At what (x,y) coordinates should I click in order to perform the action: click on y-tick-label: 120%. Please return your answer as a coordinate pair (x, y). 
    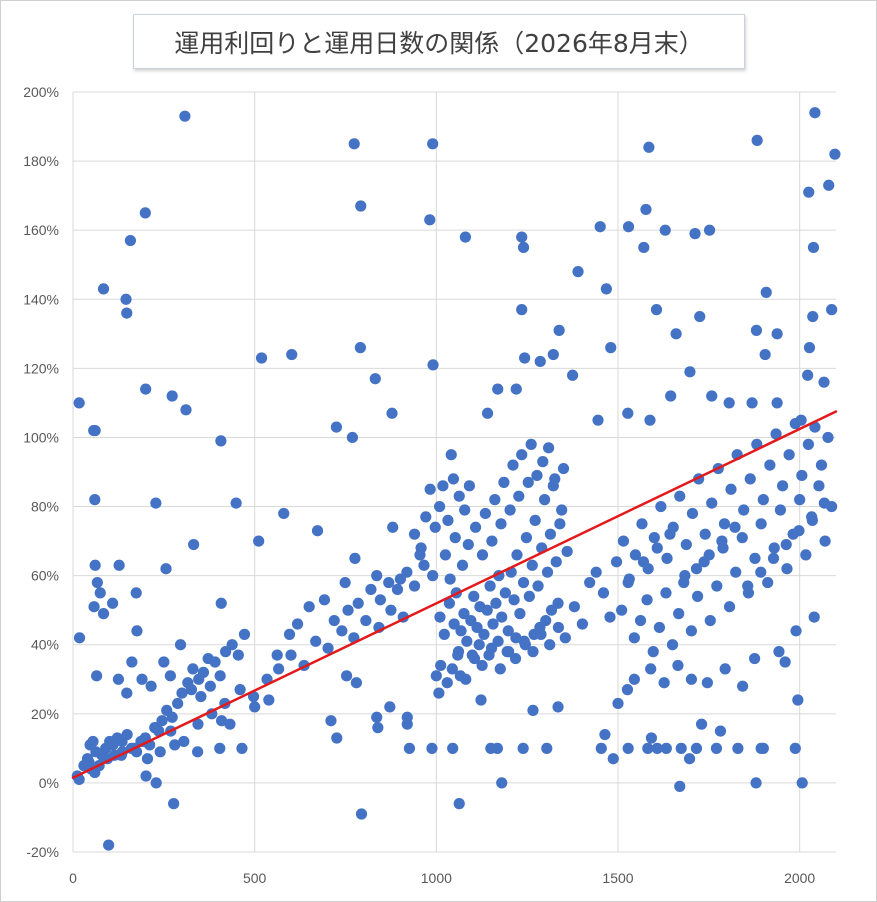
    Looking at the image, I should click on (41, 368).